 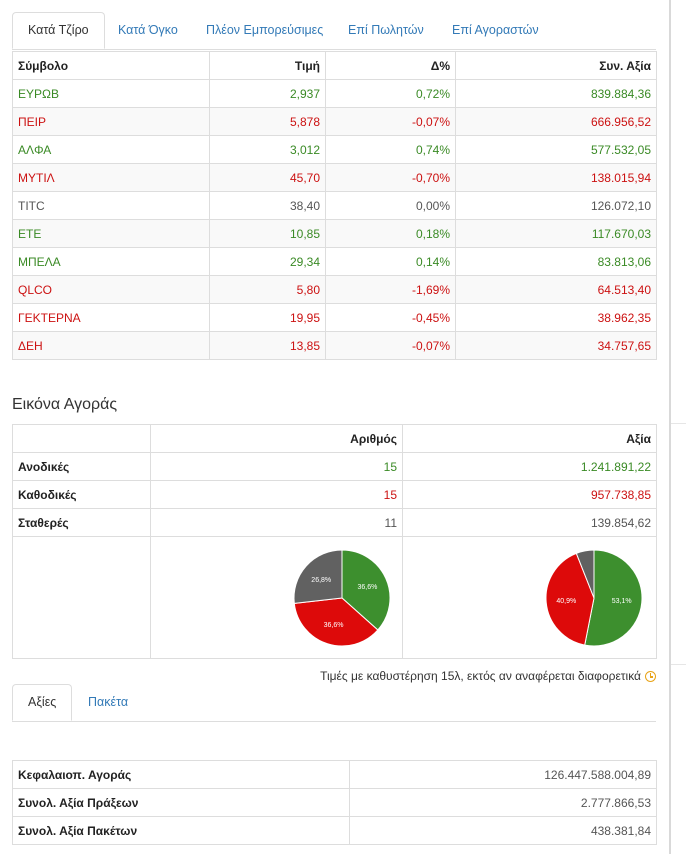 What do you see at coordinates (81, 494) in the screenshot?
I see `overview-label-cell: Καθοδικές` at bounding box center [81, 494].